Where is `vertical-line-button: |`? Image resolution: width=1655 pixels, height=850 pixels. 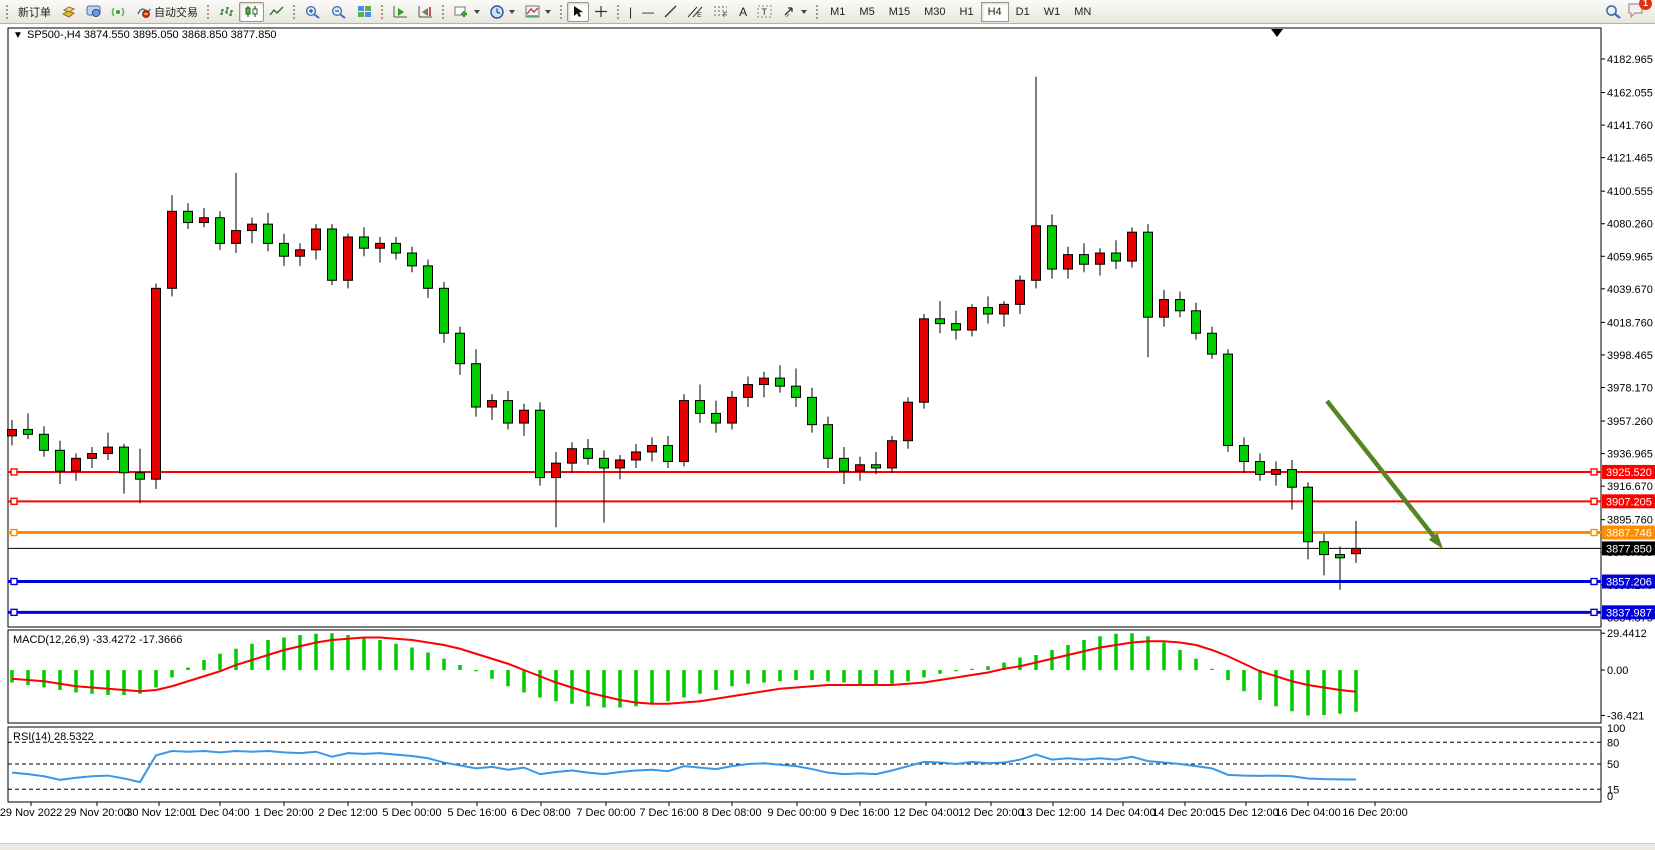 vertical-line-button: | is located at coordinates (630, 12).